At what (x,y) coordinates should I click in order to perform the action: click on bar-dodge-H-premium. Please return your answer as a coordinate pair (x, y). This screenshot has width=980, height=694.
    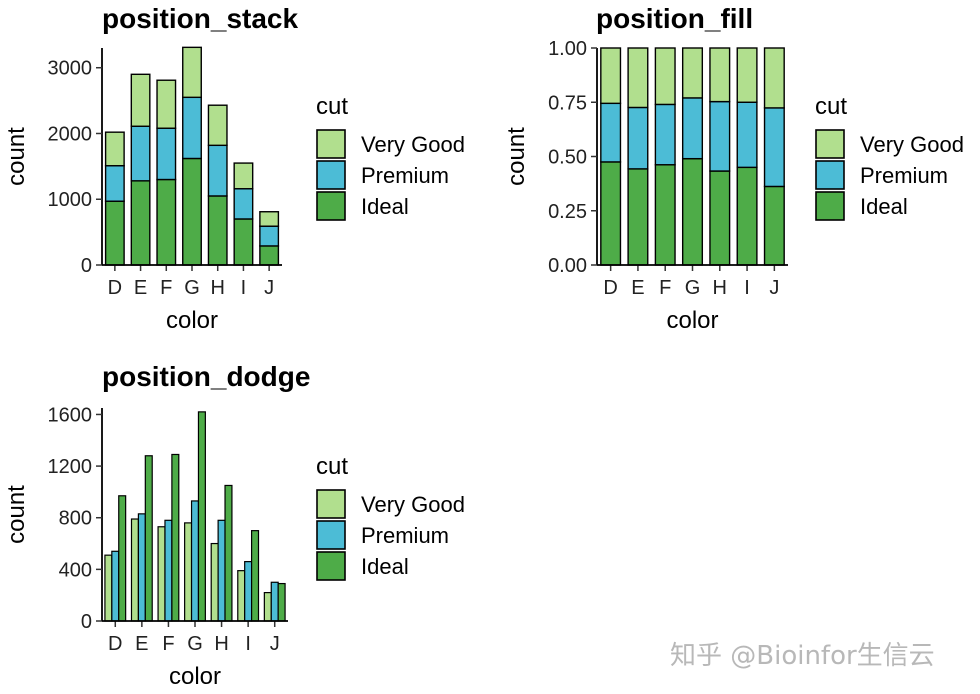
    Looking at the image, I should click on (221, 570).